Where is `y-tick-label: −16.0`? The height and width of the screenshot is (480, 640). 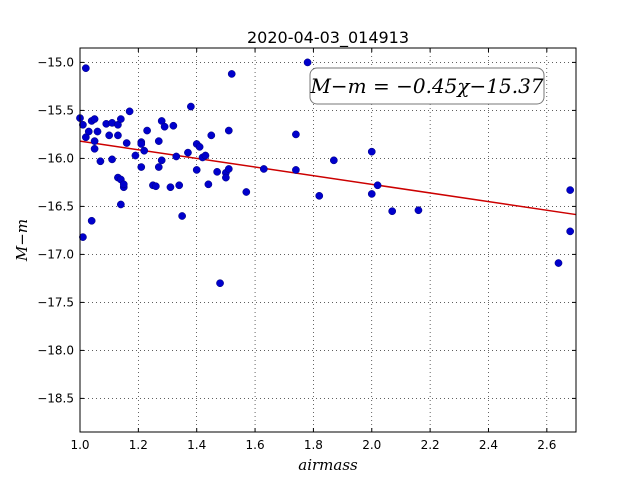 y-tick-label: −16.0 is located at coordinates (55, 158).